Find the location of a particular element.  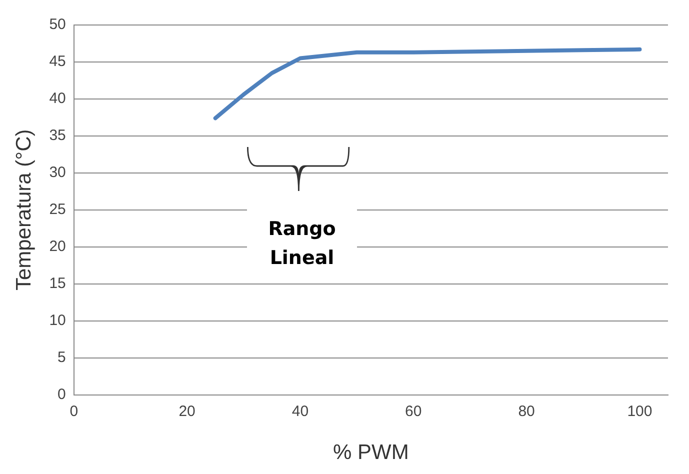

x-axis-title: % PWM is located at coordinates (371, 452).